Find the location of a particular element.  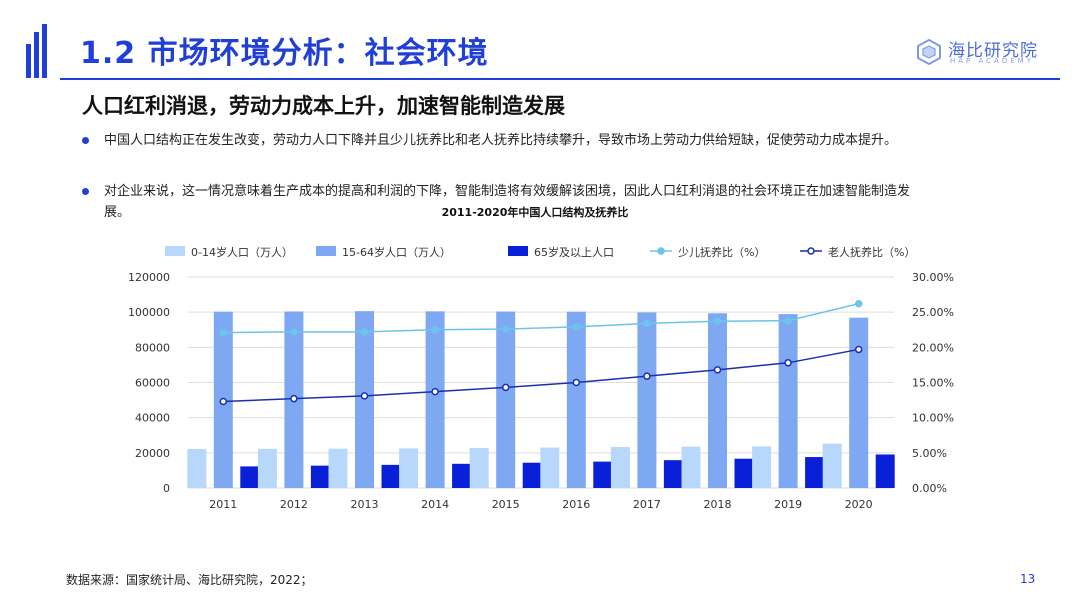

legend-label: 65岁及以上人口 is located at coordinates (574, 252).